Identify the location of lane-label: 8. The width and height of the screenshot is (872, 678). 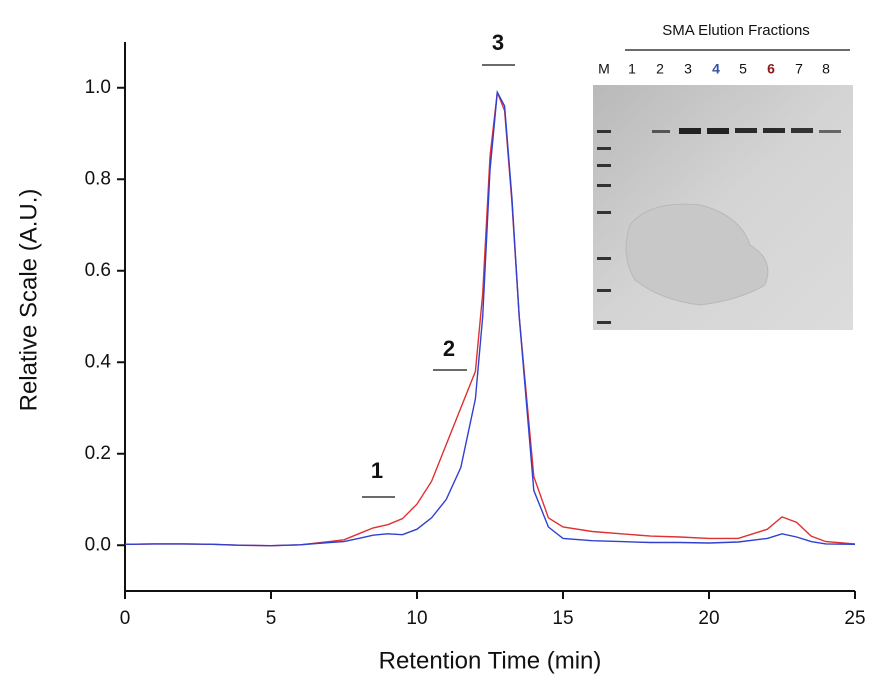
(826, 69).